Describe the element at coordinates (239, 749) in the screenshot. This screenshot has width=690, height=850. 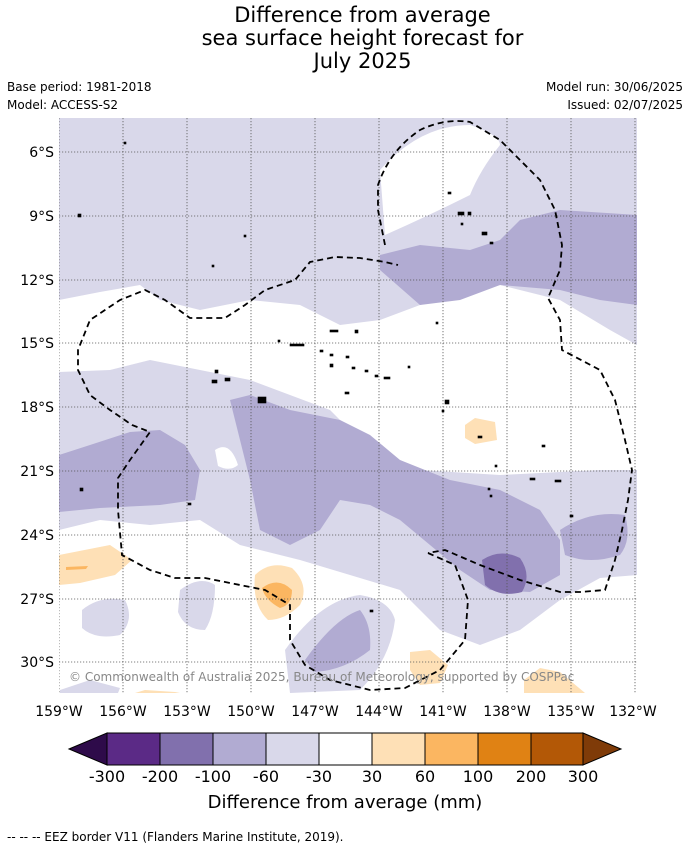
I see `colorbar-swatch-n100-n60` at that location.